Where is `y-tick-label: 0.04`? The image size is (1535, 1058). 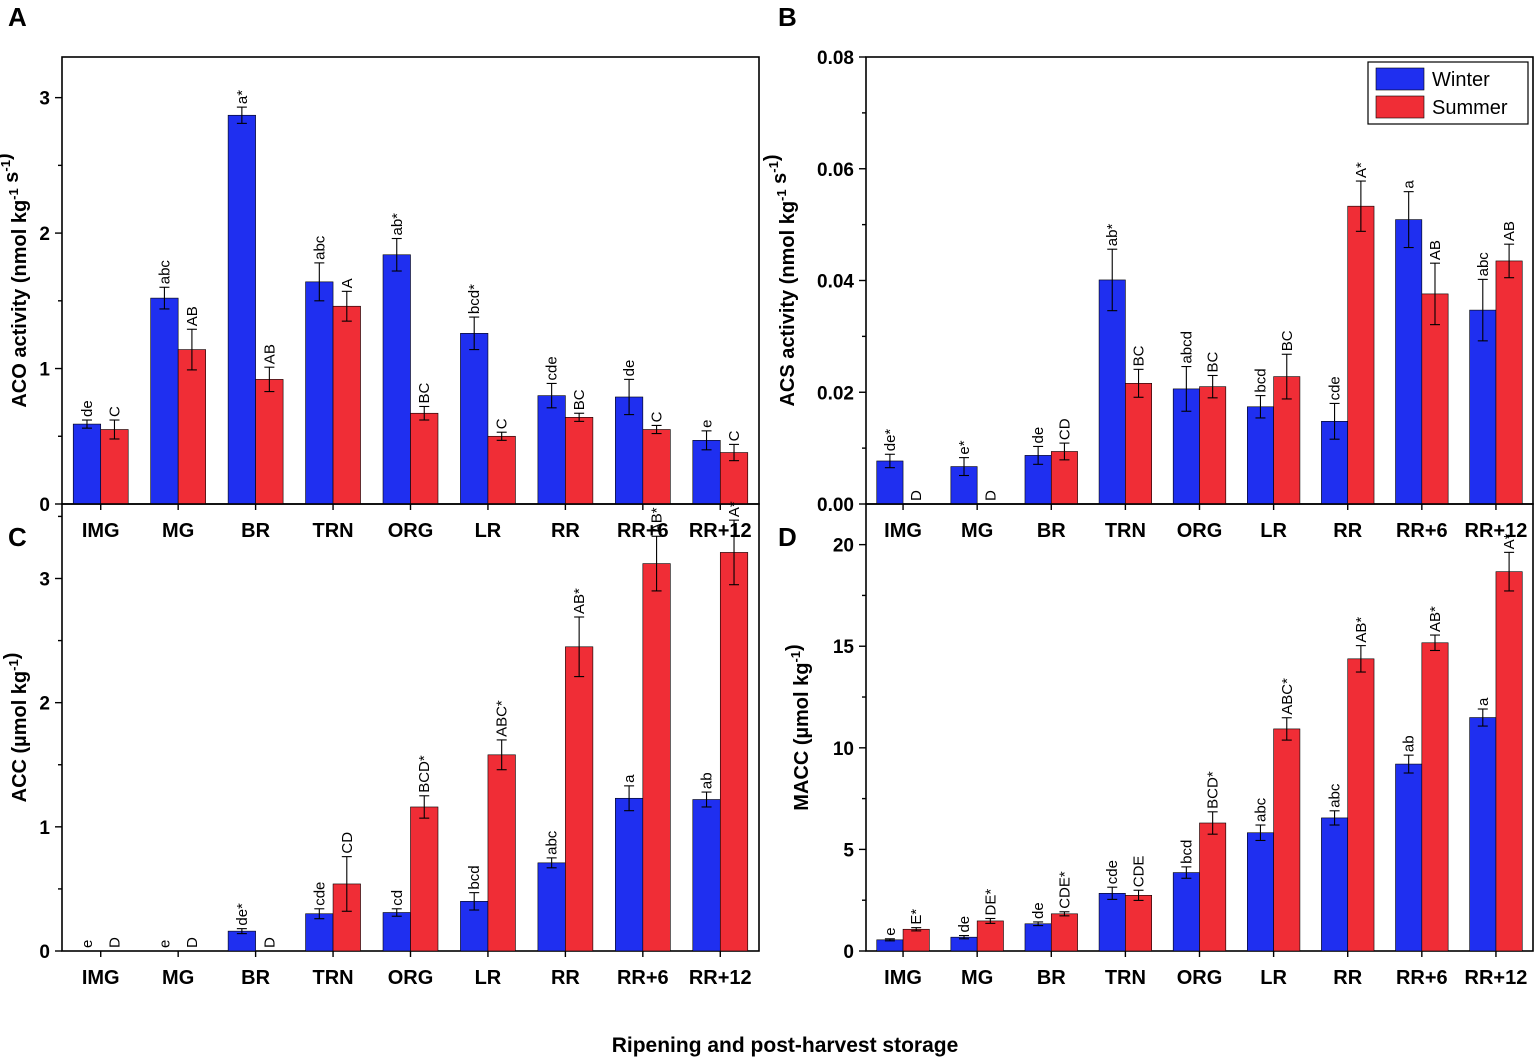
y-tick-label: 0.04 is located at coordinates (835, 282).